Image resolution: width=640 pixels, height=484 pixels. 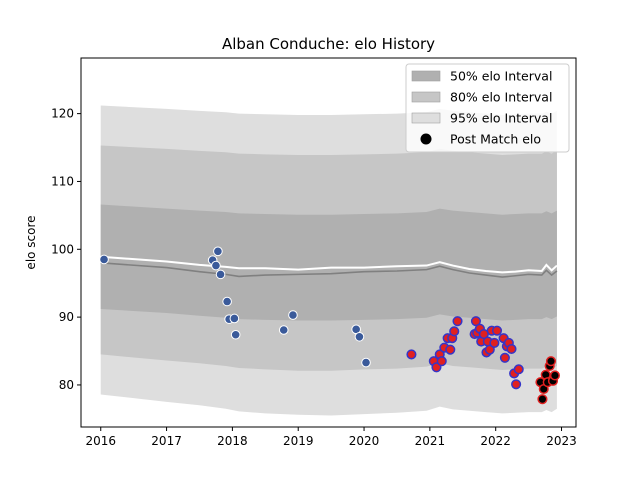 What do you see at coordinates (66, 385) in the screenshot?
I see `y-tick-label: 80` at bounding box center [66, 385].